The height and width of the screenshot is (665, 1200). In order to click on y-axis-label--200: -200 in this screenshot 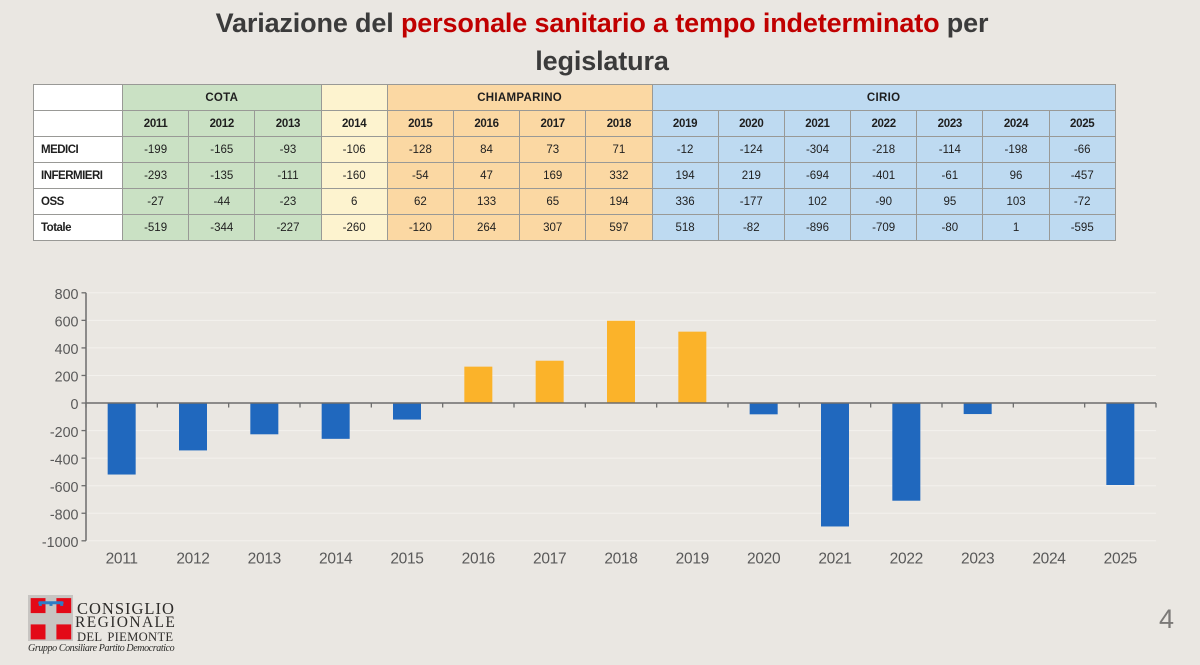, I will do `click(64, 433)`.